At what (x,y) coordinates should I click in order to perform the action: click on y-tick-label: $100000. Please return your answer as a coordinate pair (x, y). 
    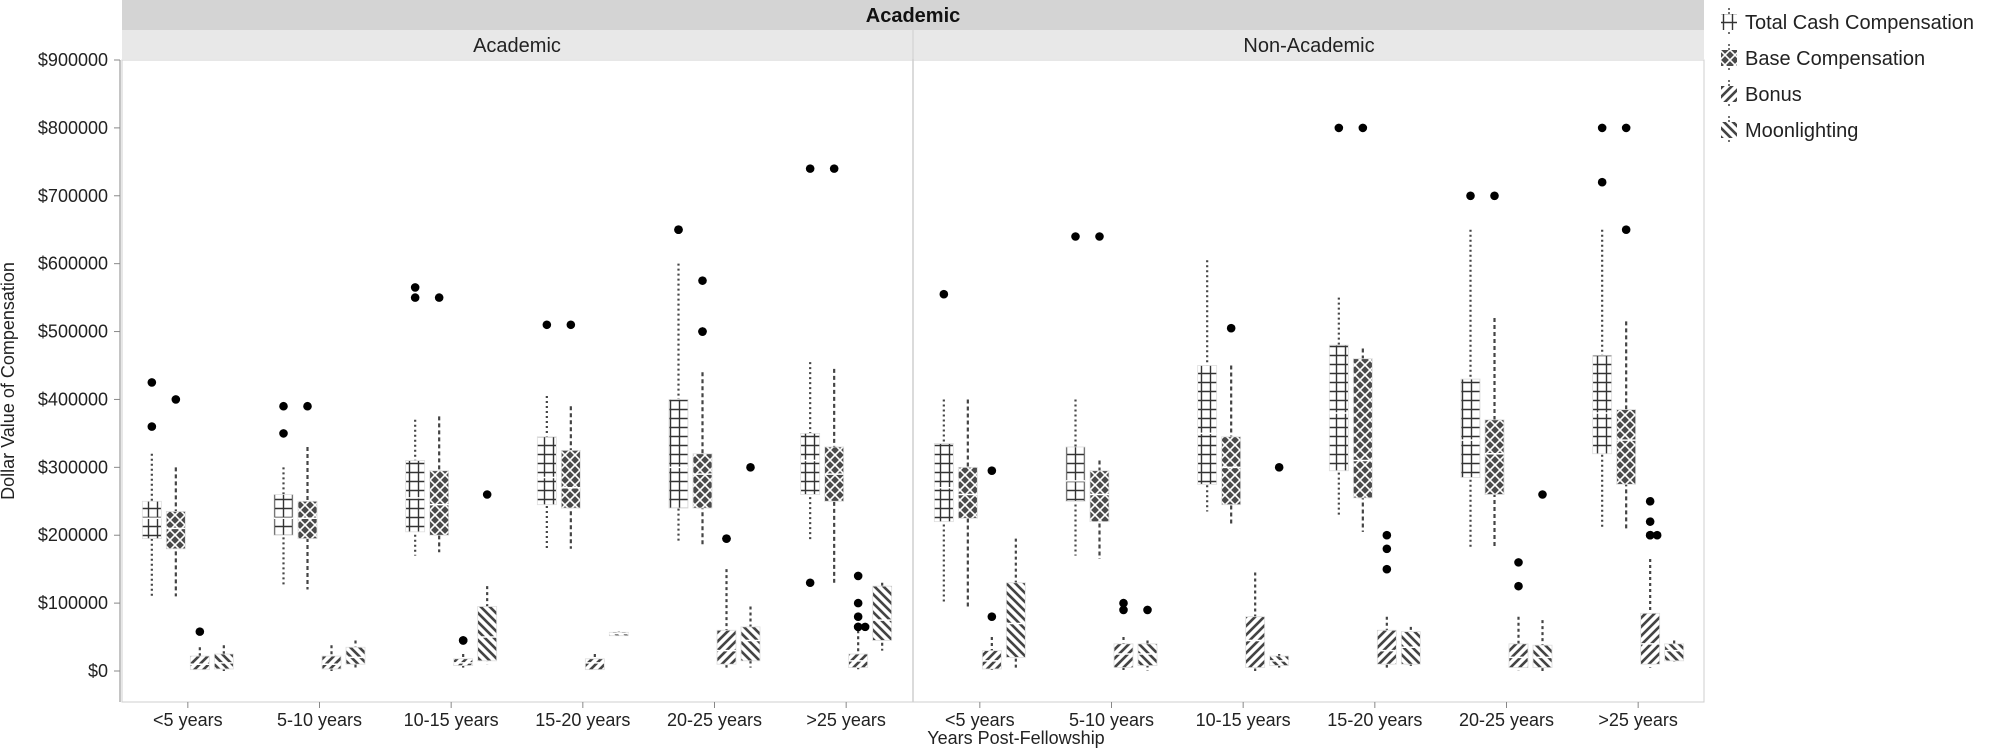
    Looking at the image, I should click on (73, 603).